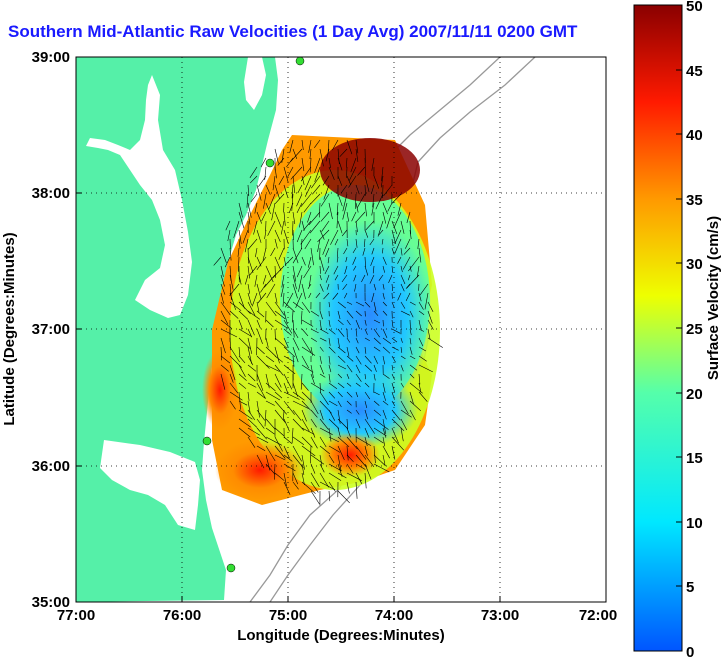 The image size is (724, 659). Describe the element at coordinates (598, 615) in the screenshot. I see `x-tick-label: 72:00` at that location.